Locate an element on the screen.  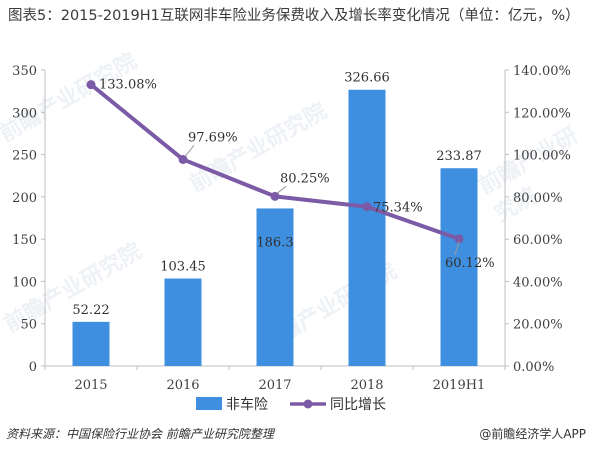
y-tick-label-right: 140.00% is located at coordinates (542, 71).